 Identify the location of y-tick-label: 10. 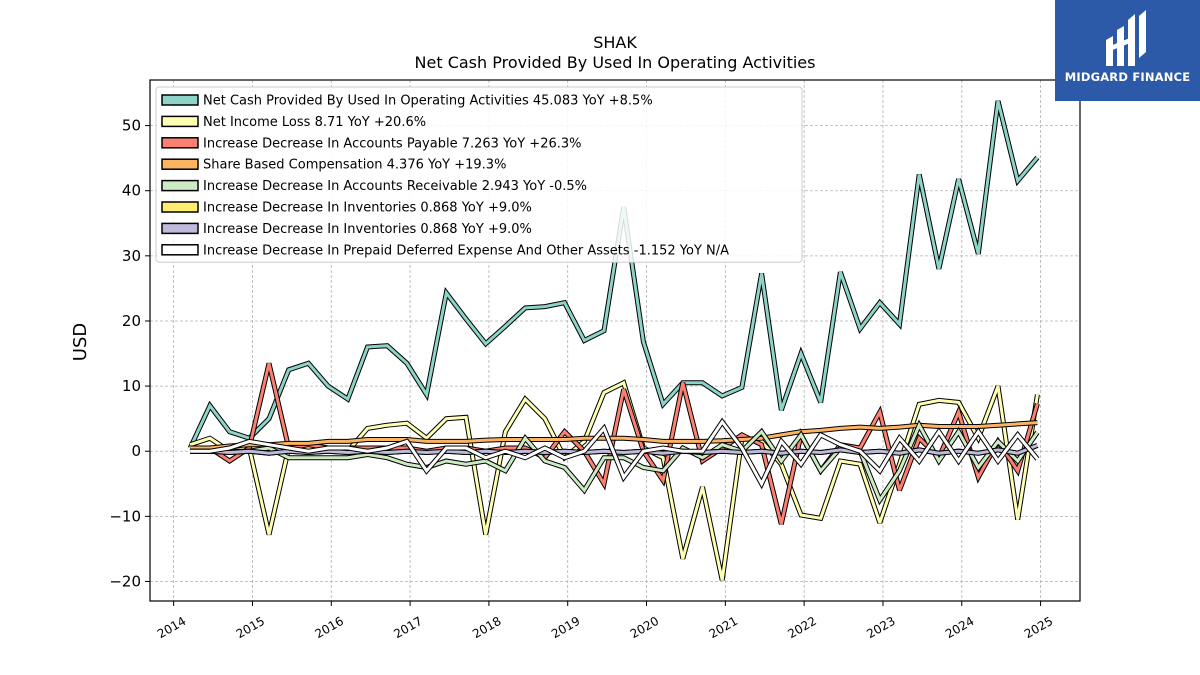
(131, 386).